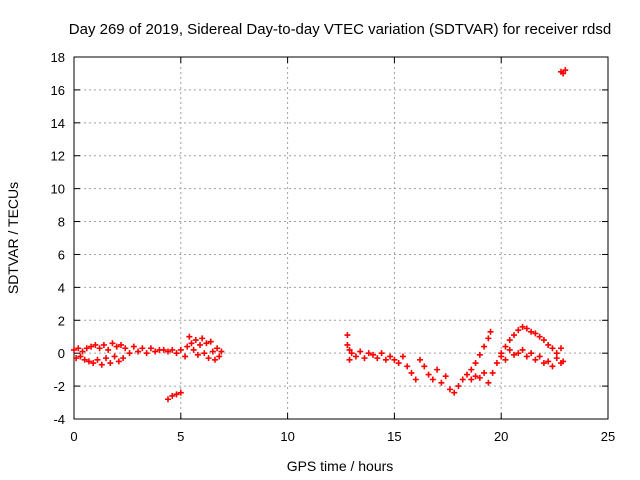 The height and width of the screenshot is (480, 640). I want to click on y-tick-label: 14, so click(58, 123).